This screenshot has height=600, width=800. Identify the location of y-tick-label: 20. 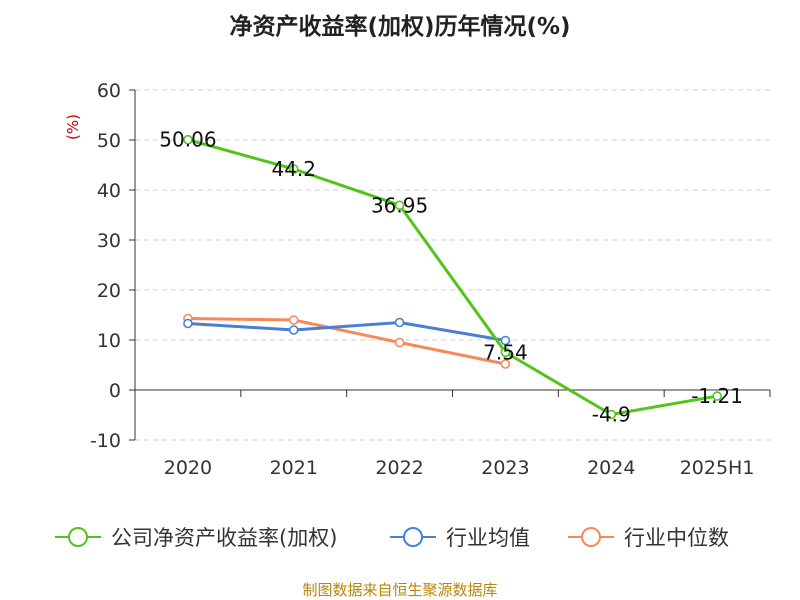
(109, 291).